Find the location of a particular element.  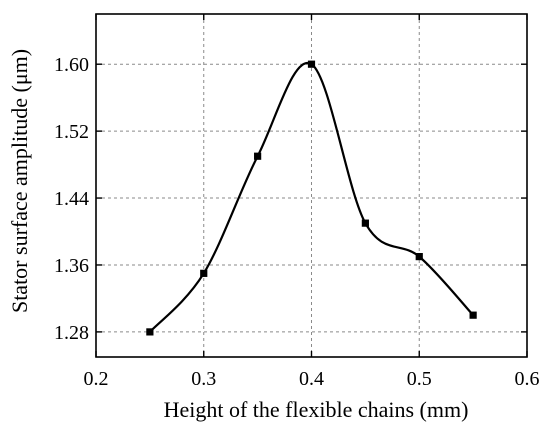

y-tick-label: 1.52 is located at coordinates (71, 132).